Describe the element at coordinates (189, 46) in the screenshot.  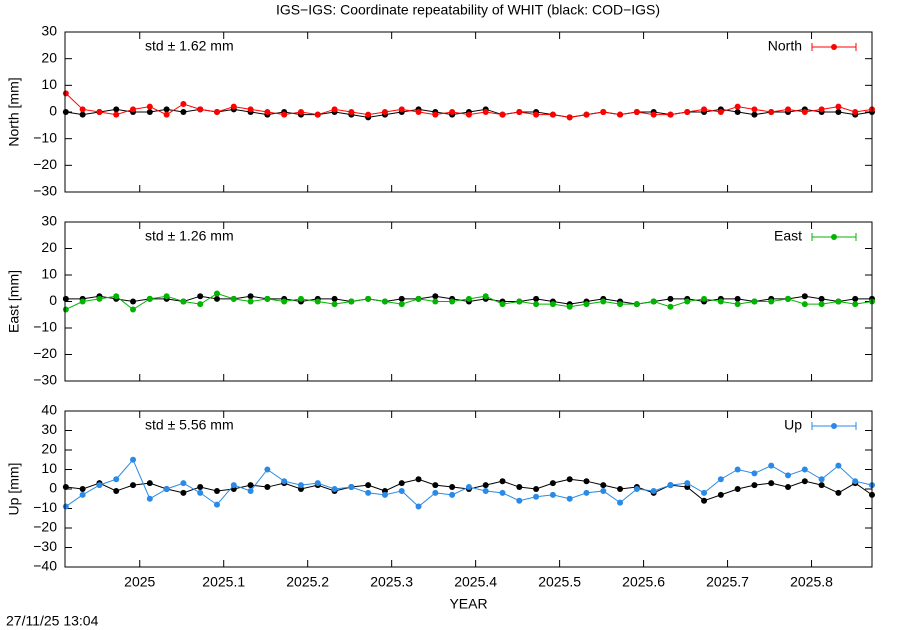
I see `annotation: std ± 1.62 mm` at that location.